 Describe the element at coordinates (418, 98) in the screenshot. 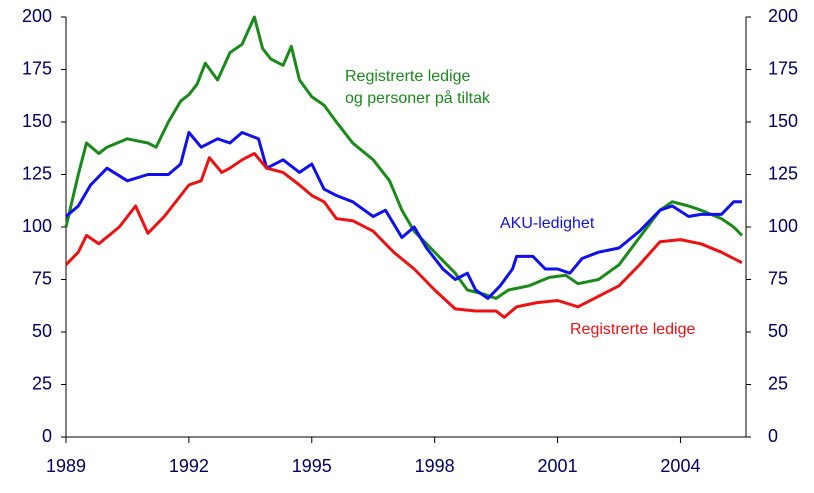

I see `annotation: og personer på tiltak` at that location.